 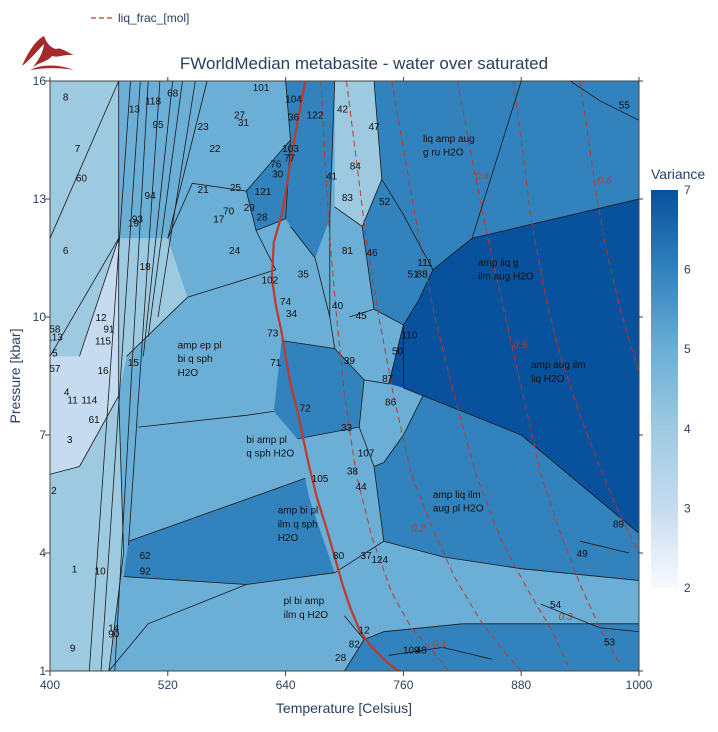 What do you see at coordinates (320, 479) in the screenshot?
I see `assemblage-id-label: 105` at bounding box center [320, 479].